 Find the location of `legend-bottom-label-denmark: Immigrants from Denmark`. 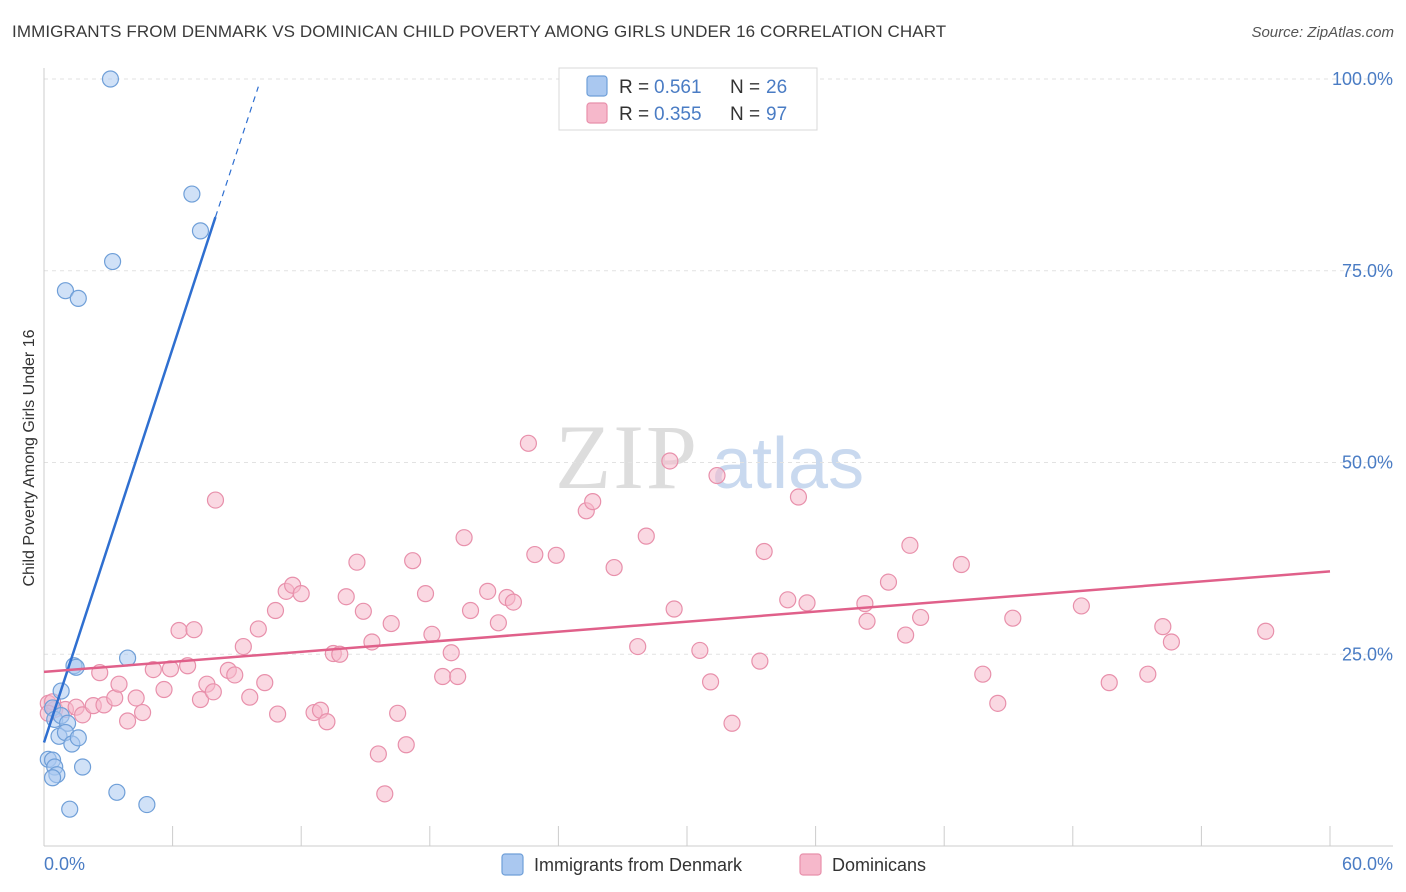

legend-bottom-label-denmark: Immigrants from Denmark is located at coordinates (638, 865).